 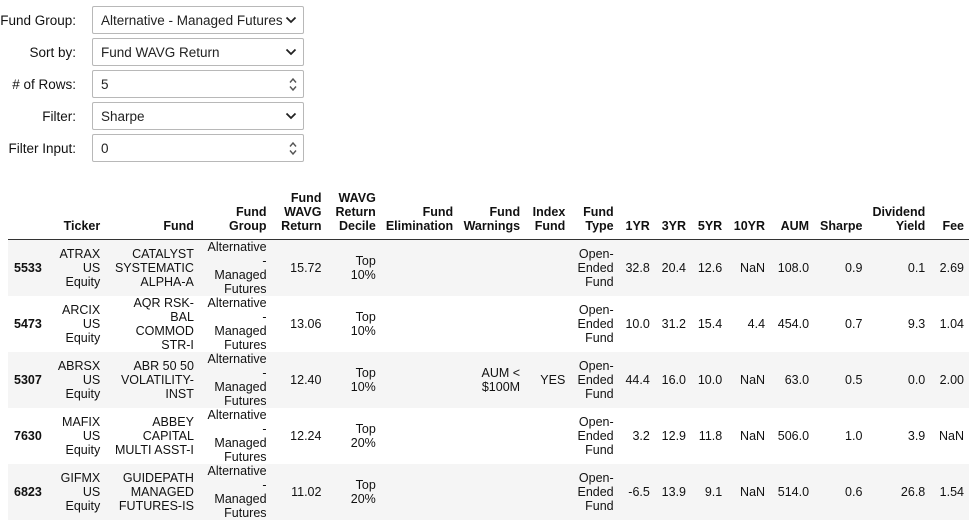 I want to click on fund-name-cell-line: MANAGED, so click(x=162, y=491).